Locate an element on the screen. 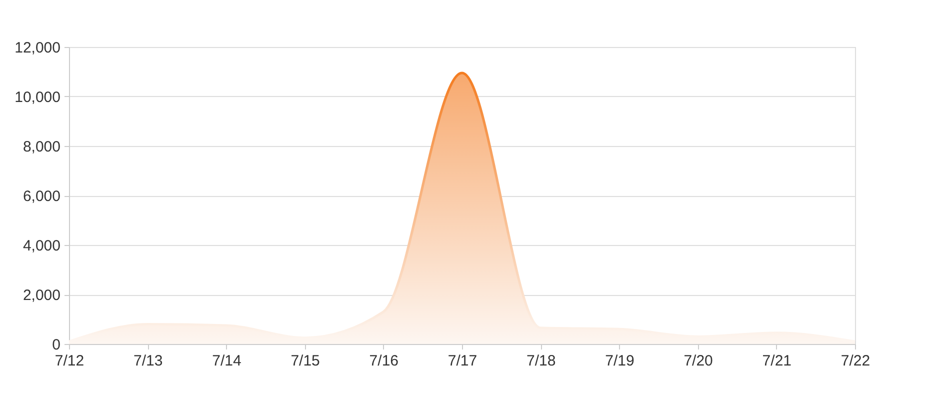 The width and height of the screenshot is (940, 400). x-tick-label: 7/13 is located at coordinates (148, 361).